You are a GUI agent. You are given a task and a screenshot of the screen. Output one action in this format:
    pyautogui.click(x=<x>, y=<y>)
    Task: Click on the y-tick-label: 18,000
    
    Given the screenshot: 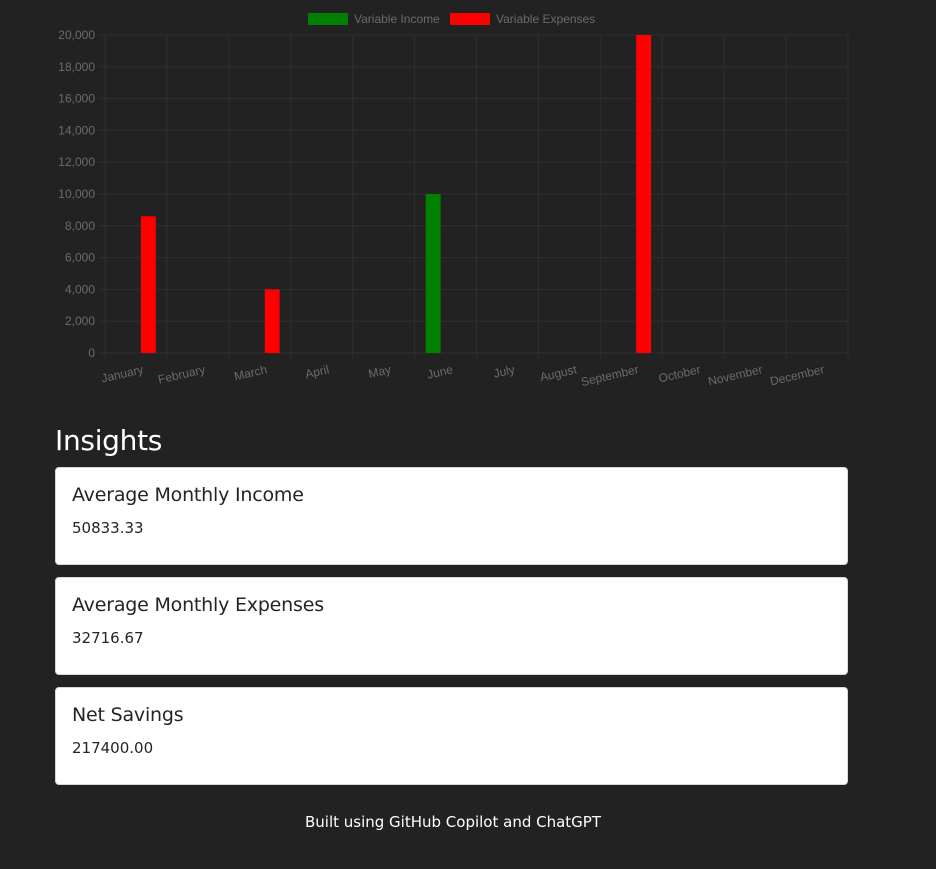 What is the action you would take?
    pyautogui.click(x=76, y=67)
    